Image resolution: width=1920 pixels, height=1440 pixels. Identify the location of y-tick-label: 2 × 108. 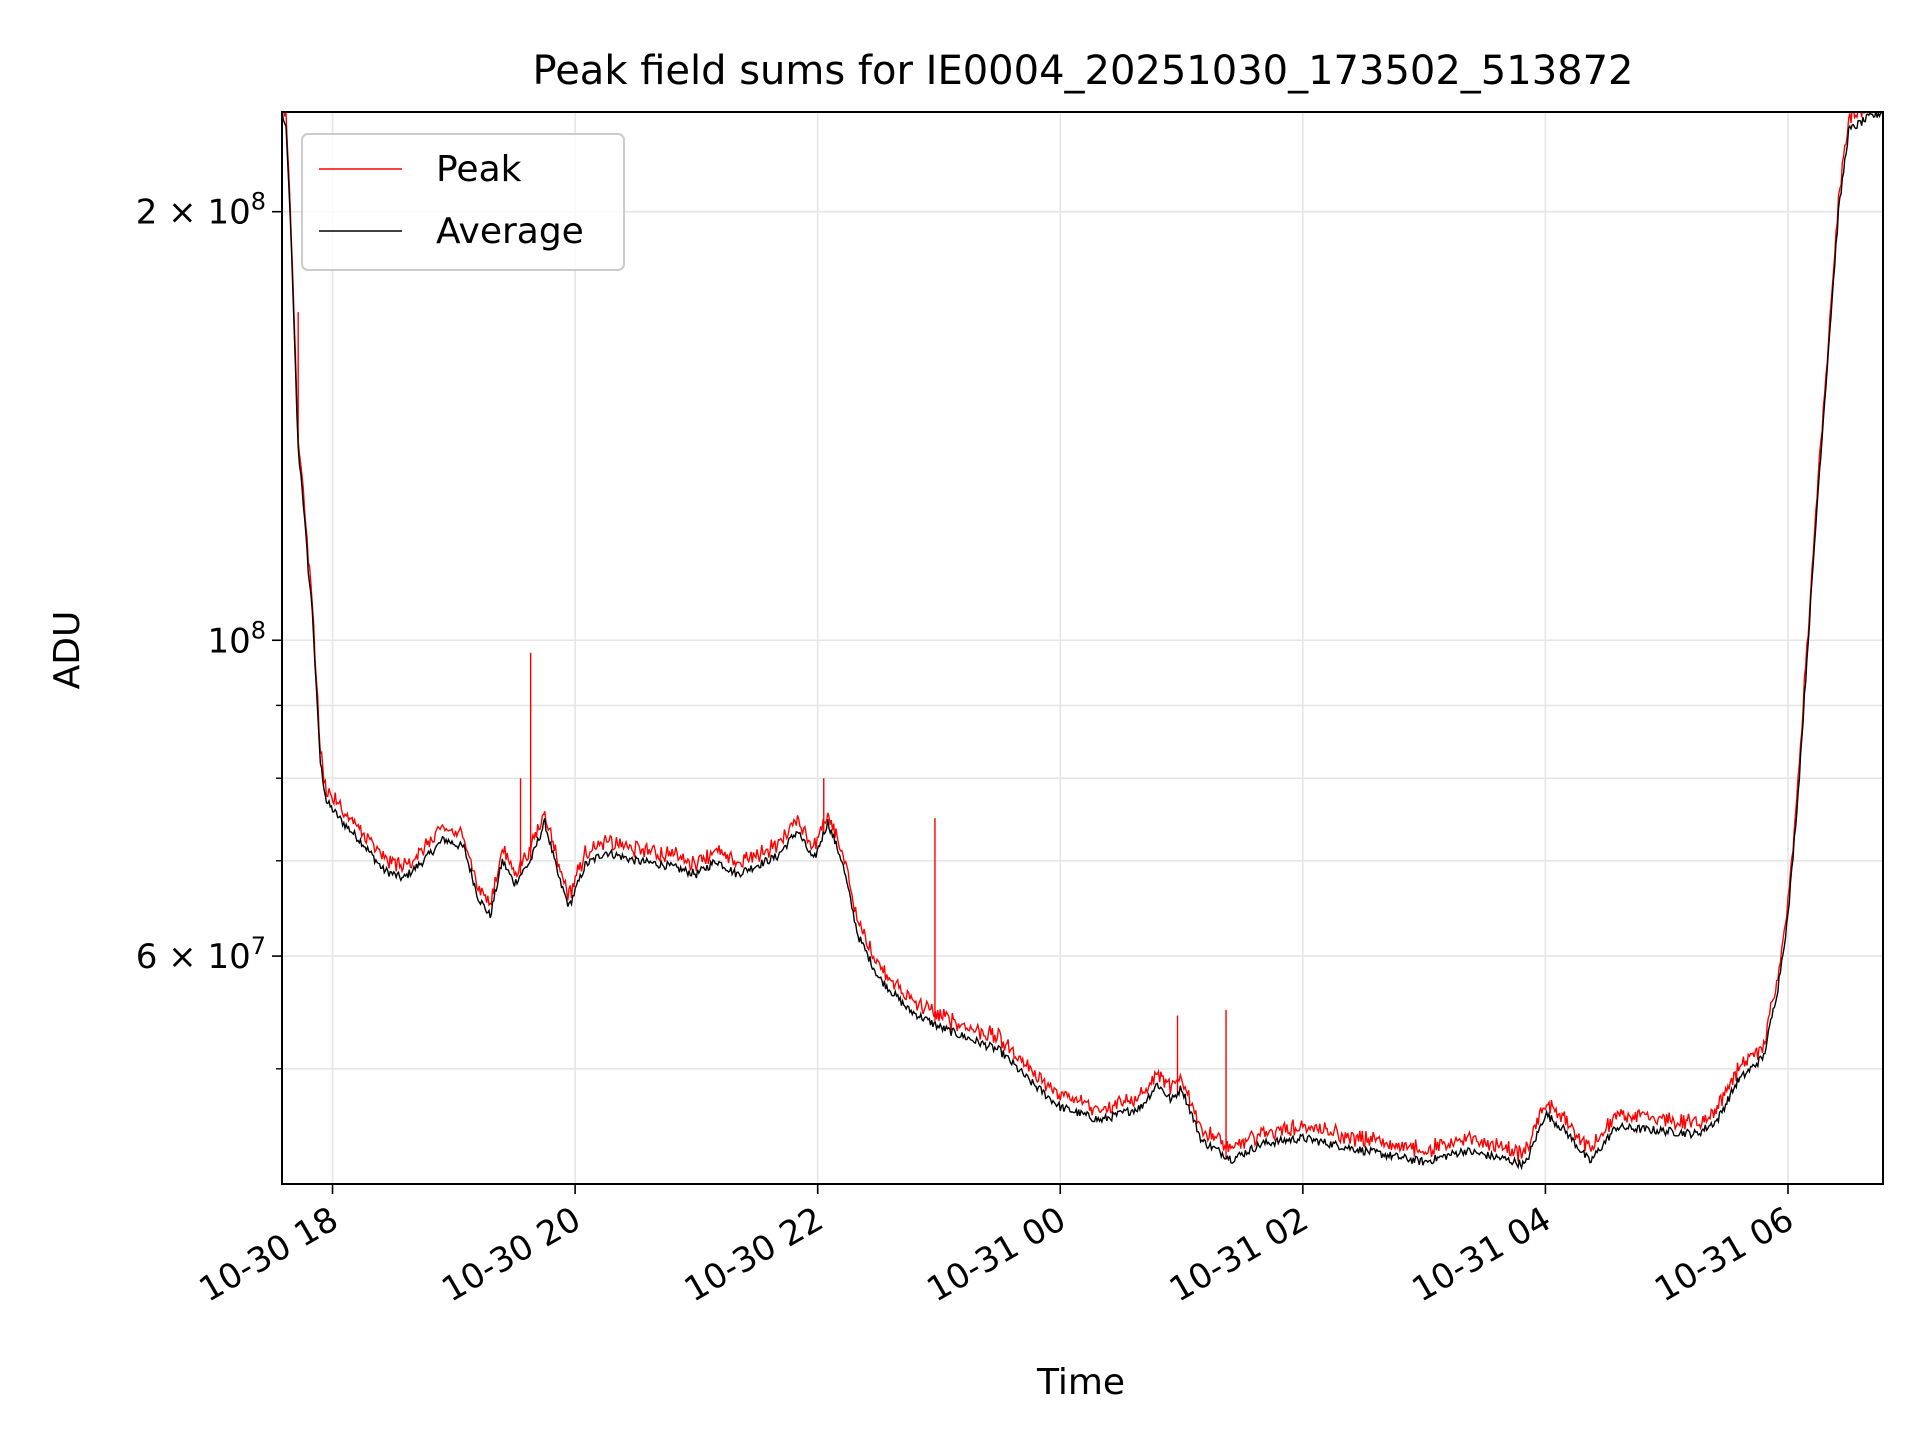
(201, 210).